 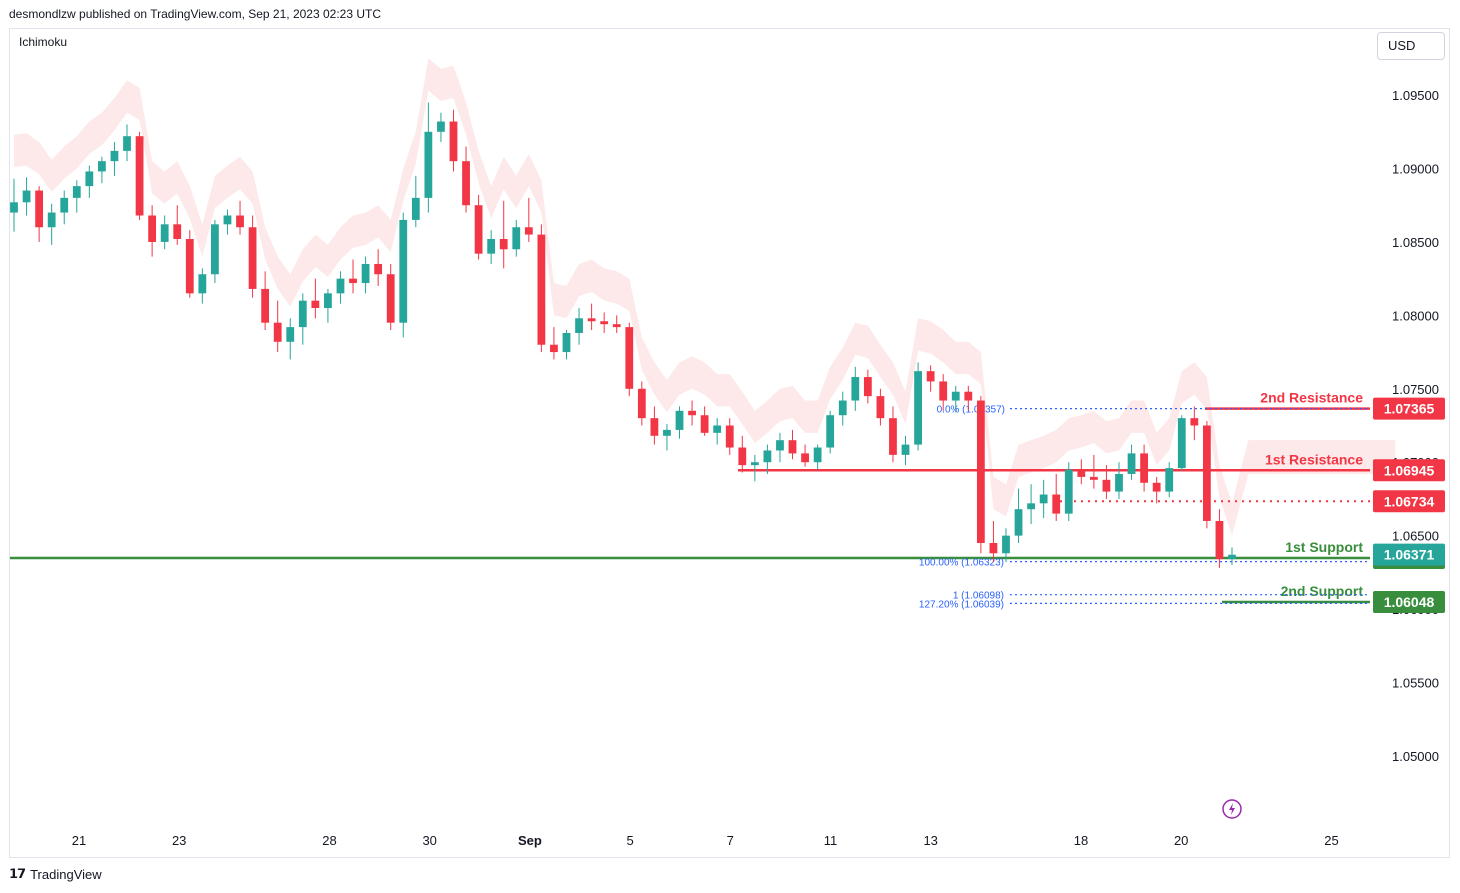 I want to click on y-tick-8: 1.09000, so click(x=1415, y=169).